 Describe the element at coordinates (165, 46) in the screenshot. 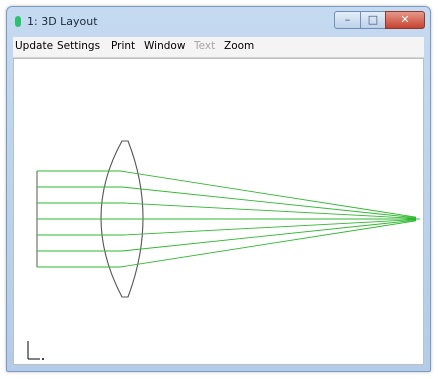

I see `menu-window: Window` at that location.